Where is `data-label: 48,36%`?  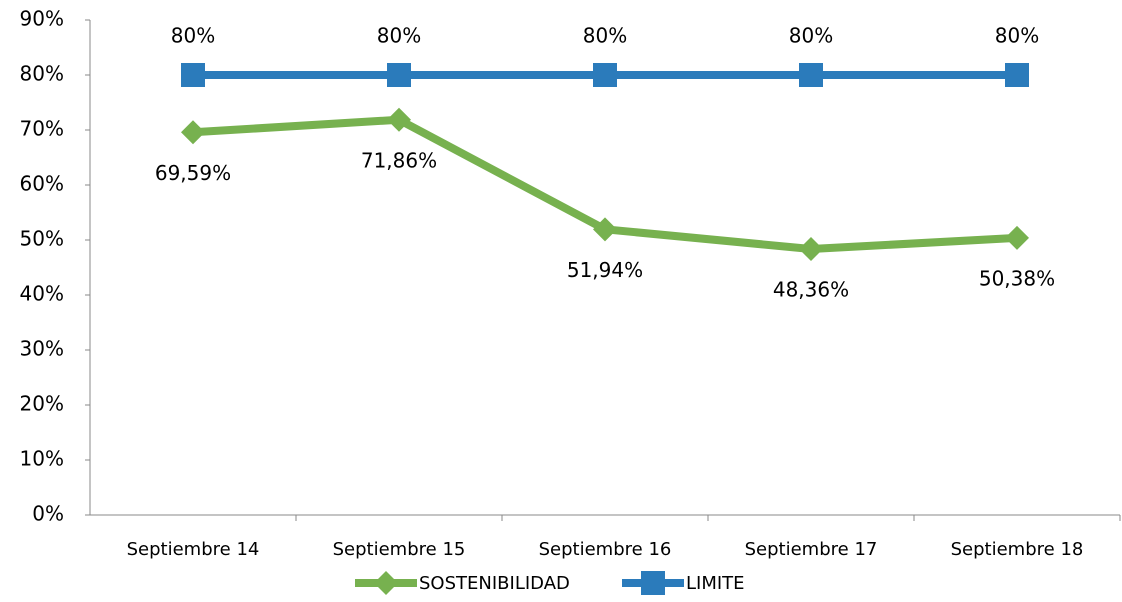 data-label: 48,36% is located at coordinates (811, 290).